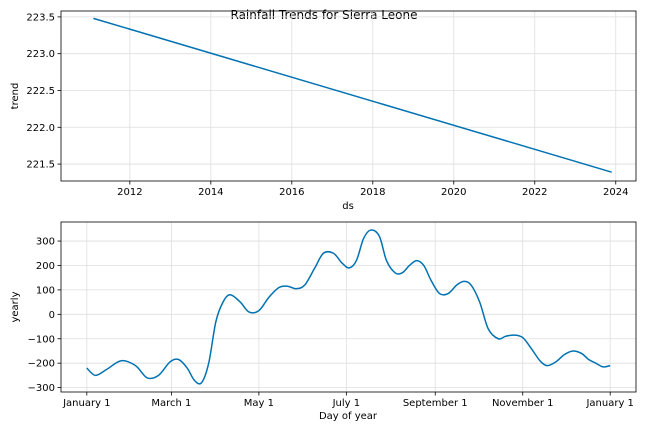  Describe the element at coordinates (40, 17) in the screenshot. I see `trend-y-tick-label: 223.5` at that location.